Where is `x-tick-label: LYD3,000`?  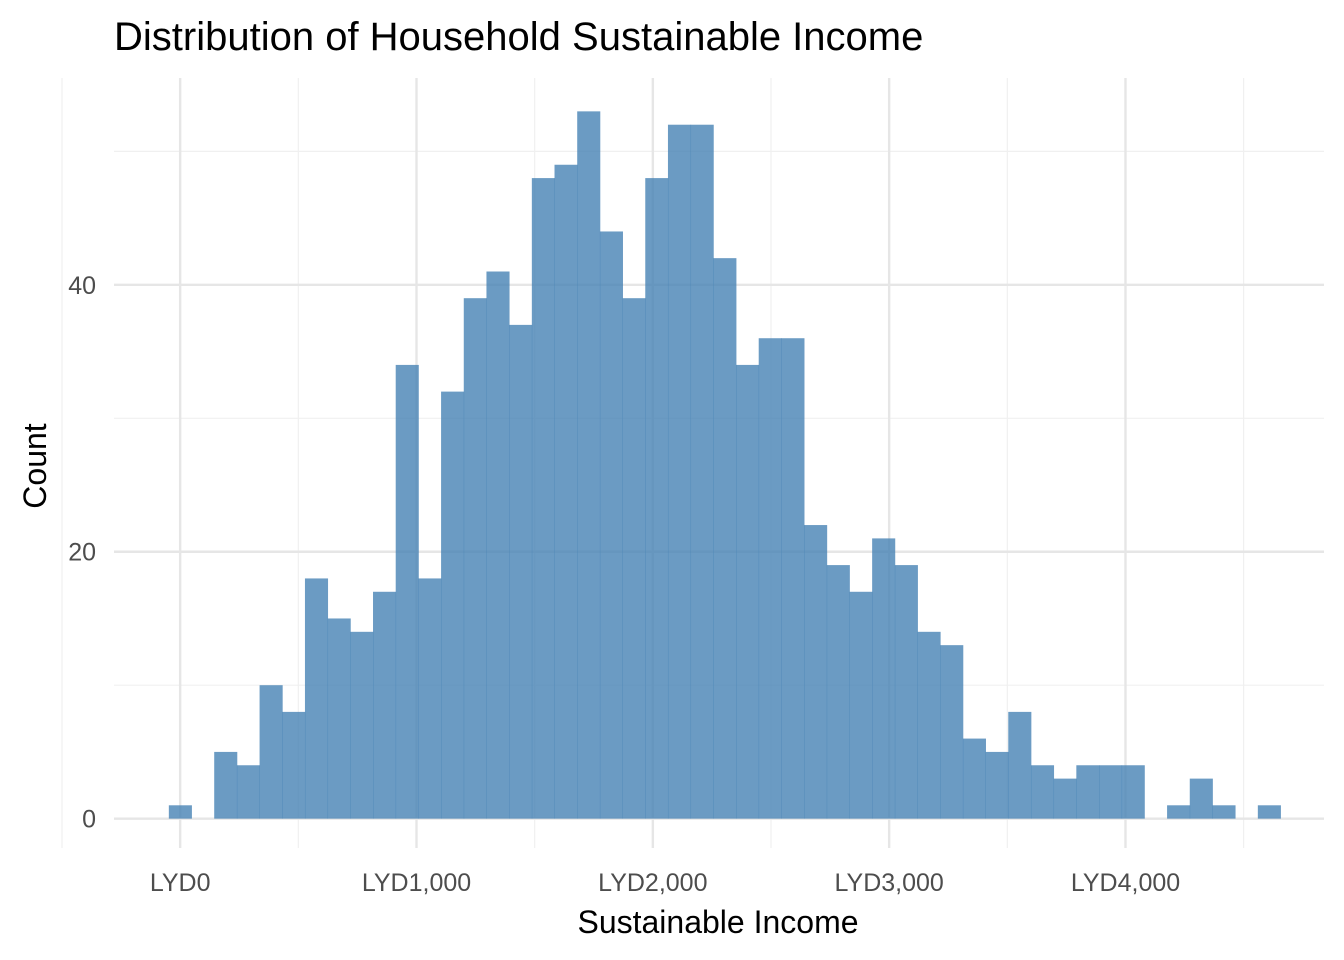
x-tick-label: LYD3,000 is located at coordinates (888, 883).